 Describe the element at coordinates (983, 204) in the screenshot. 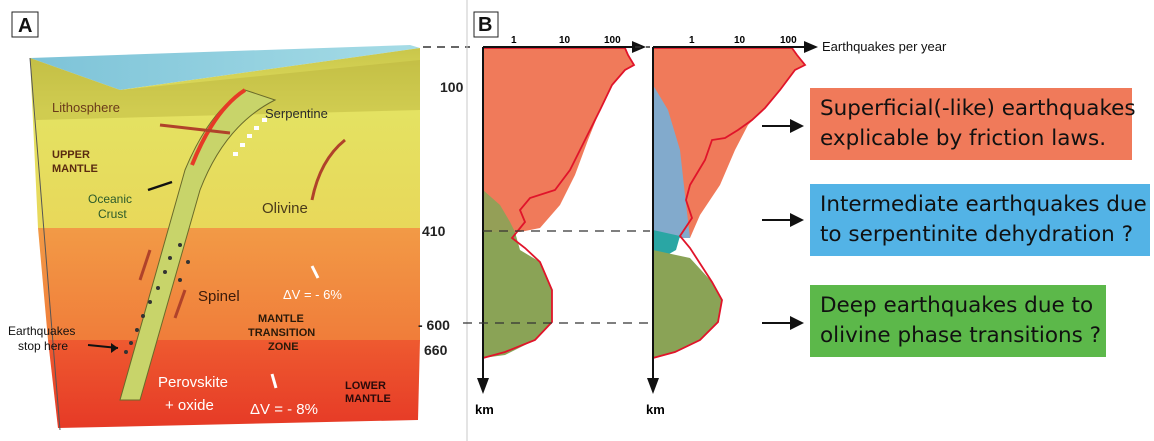

I see `intermediate-line-1: Intermediate earthquakes due` at that location.